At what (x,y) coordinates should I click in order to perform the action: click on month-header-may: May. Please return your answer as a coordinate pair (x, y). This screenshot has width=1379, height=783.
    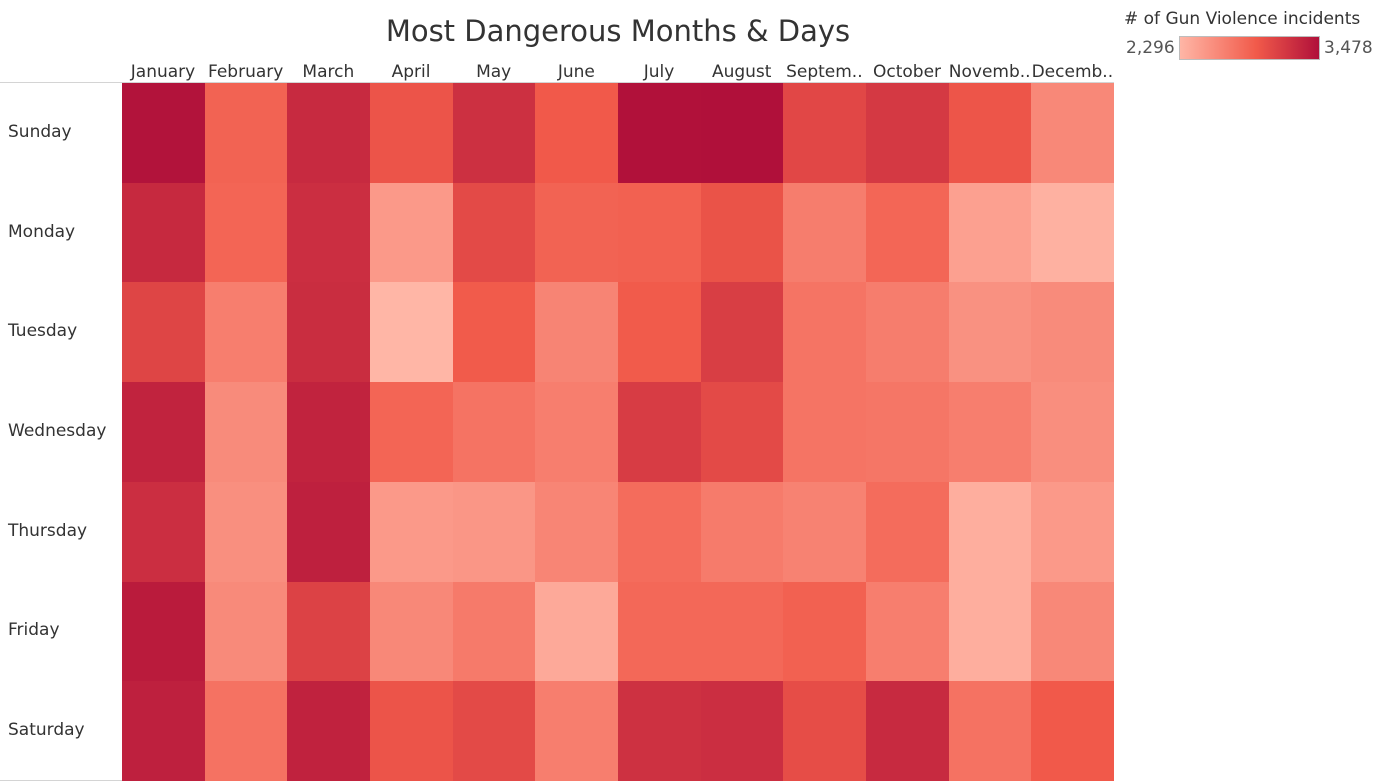
    Looking at the image, I should click on (494, 72).